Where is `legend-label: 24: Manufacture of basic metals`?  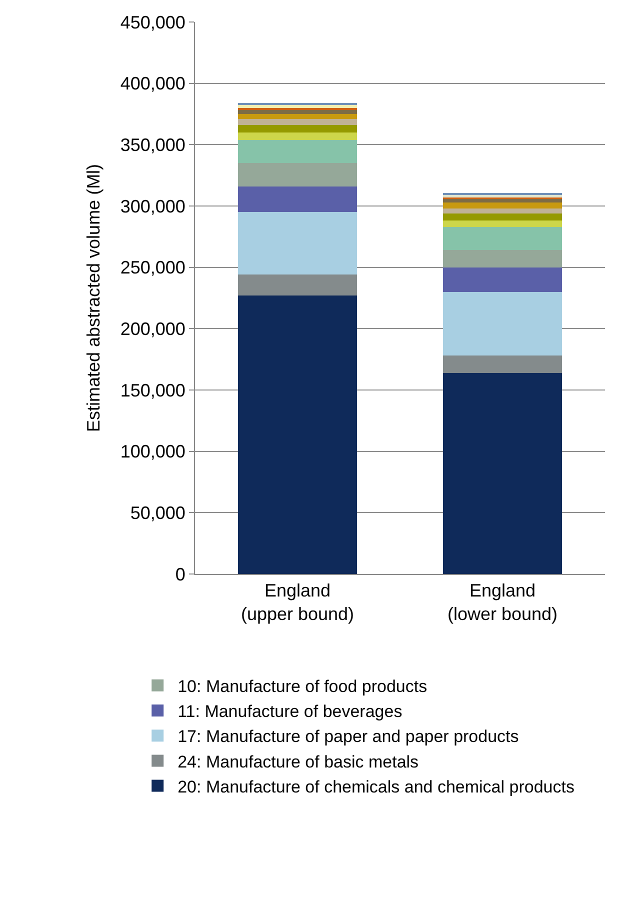
legend-label: 24: Manufacture of basic metals is located at coordinates (298, 762).